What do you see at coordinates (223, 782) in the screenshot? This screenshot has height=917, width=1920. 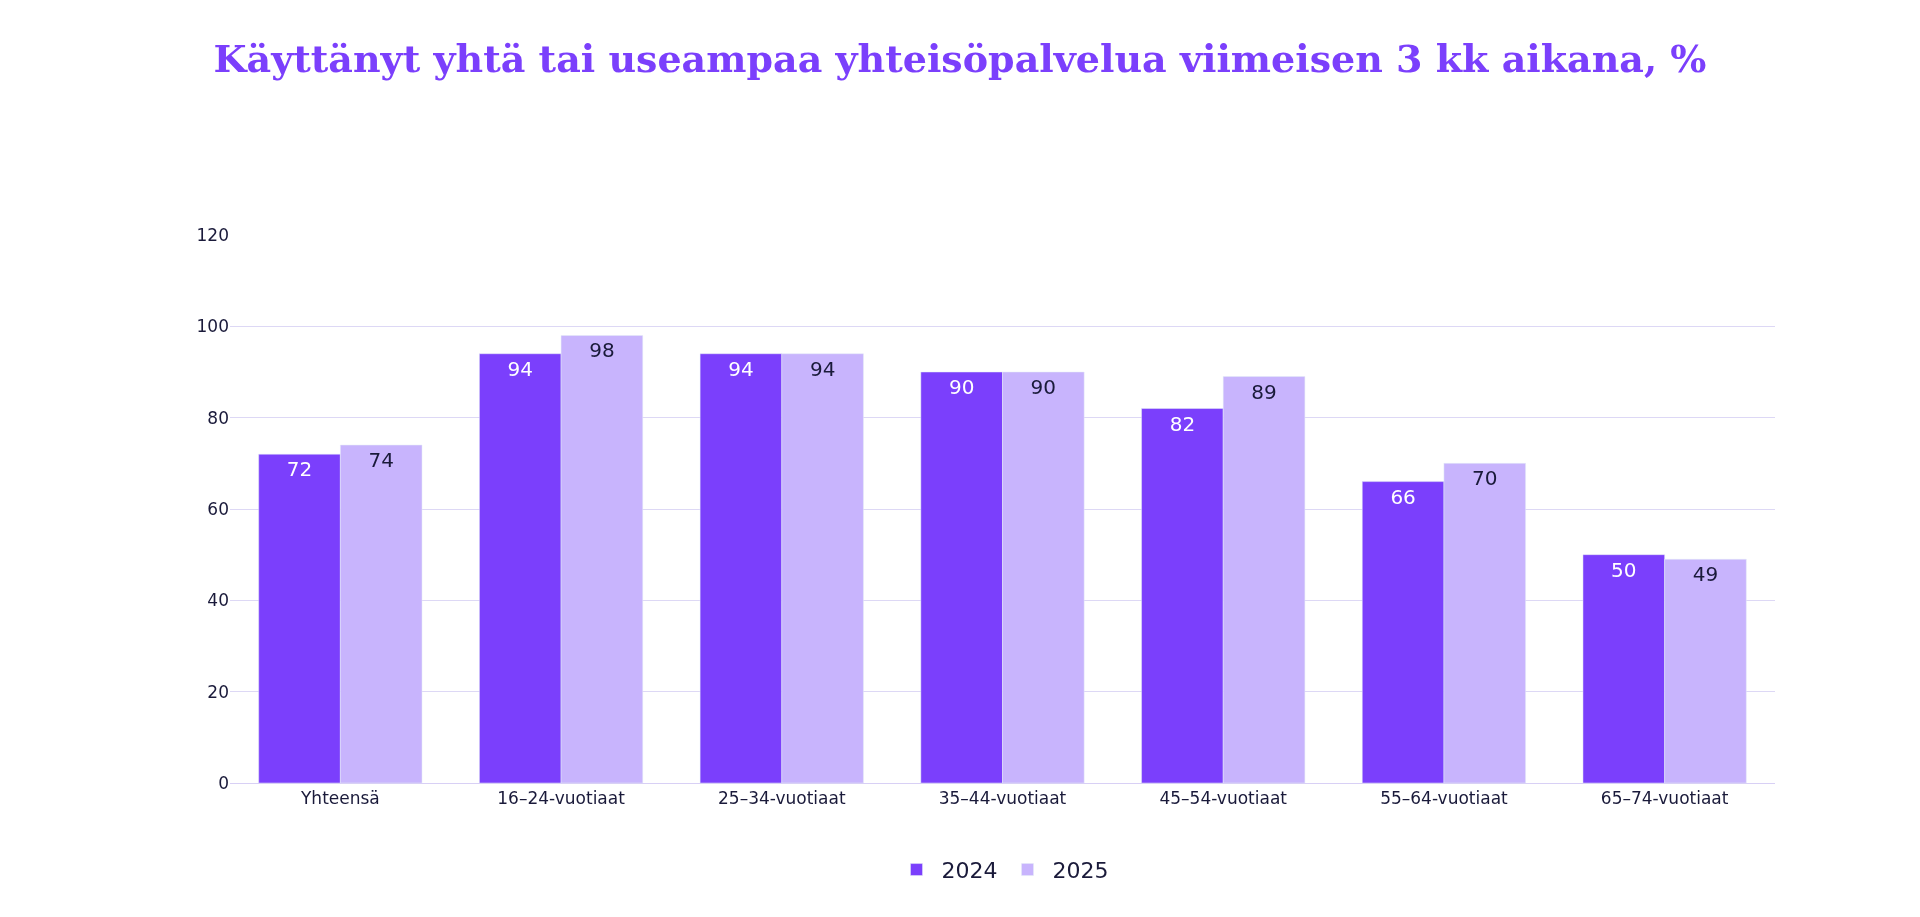 I see `y-tick-label: 0` at bounding box center [223, 782].